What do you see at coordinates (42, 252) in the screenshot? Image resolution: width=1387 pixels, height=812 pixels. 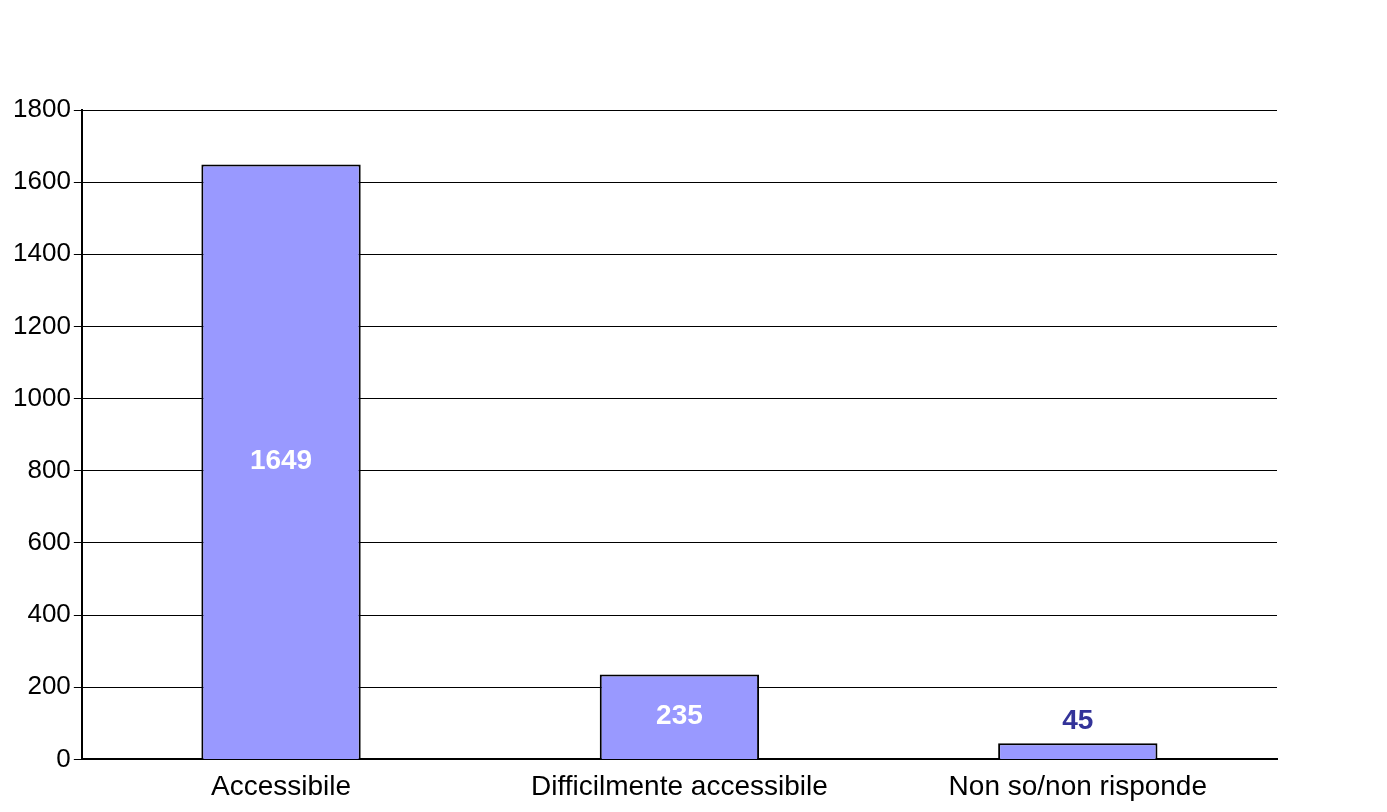 I see `y-tick-label: 1400` at bounding box center [42, 252].